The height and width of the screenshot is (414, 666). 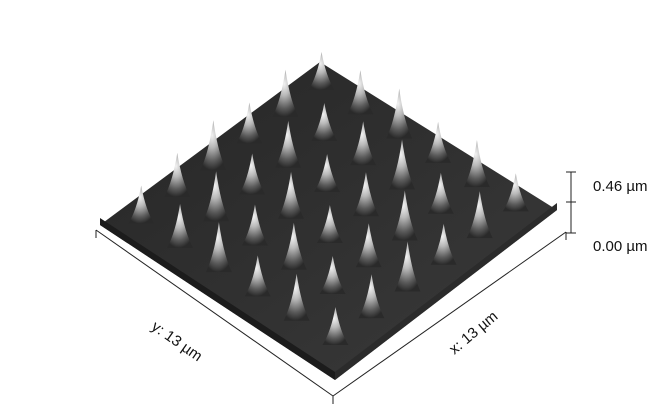 I want to click on z-scale-min-label: 0.00 µm, so click(x=620, y=246).